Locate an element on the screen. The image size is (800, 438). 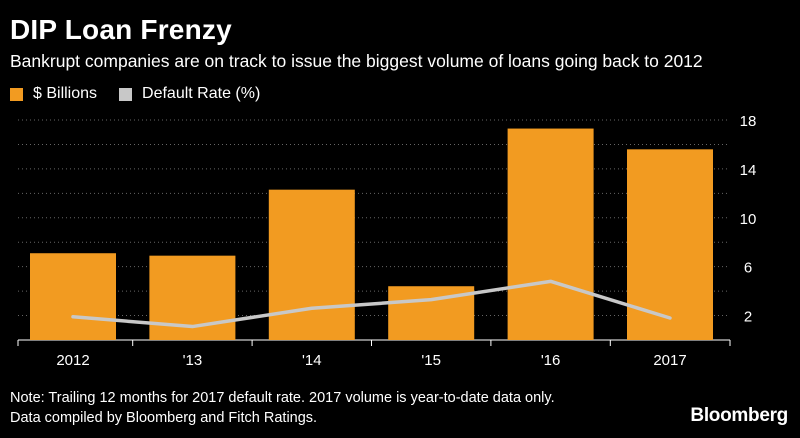
default-rate-line is located at coordinates (371, 304).